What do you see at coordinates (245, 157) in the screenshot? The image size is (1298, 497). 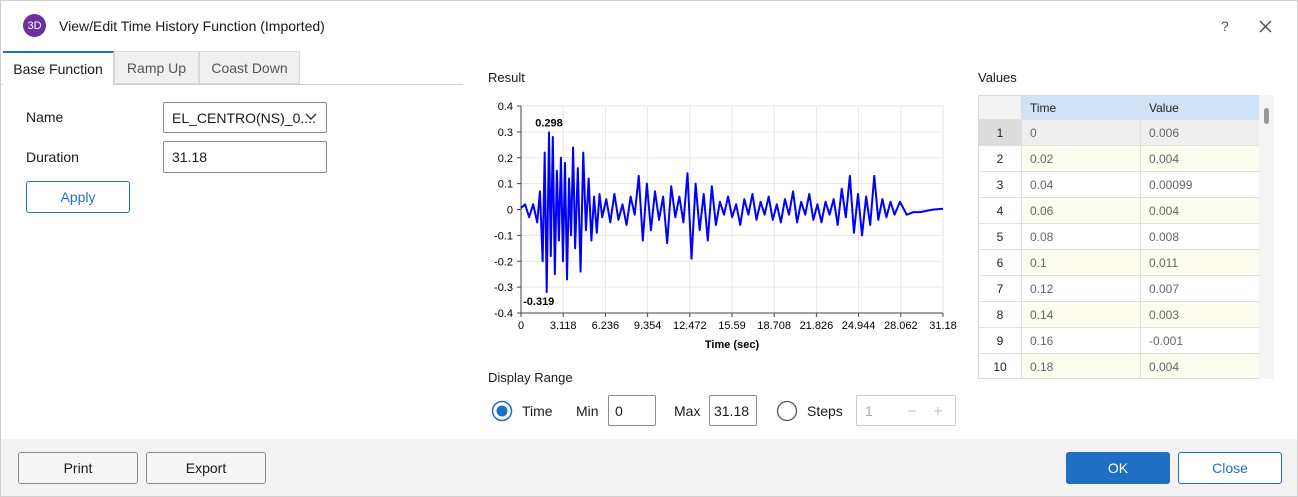 I see `duration-input: 31.18` at bounding box center [245, 157].